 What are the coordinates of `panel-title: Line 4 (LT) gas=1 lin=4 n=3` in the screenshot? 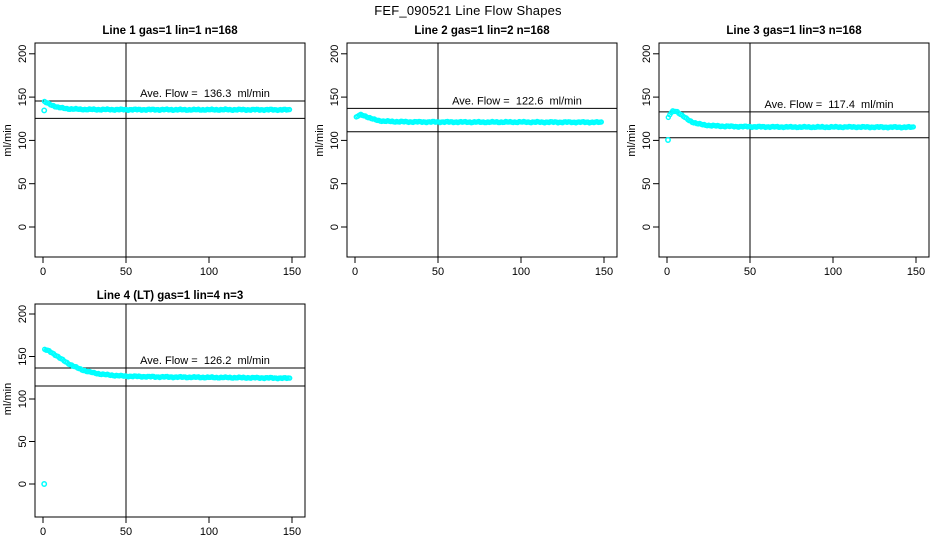 It's located at (170, 296).